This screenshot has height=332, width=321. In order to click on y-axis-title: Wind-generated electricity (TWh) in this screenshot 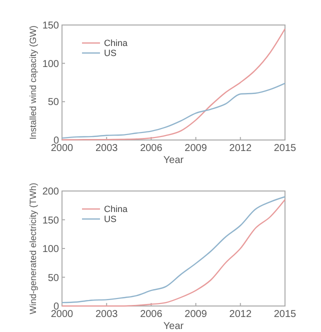, I will do `click(33, 248)`.